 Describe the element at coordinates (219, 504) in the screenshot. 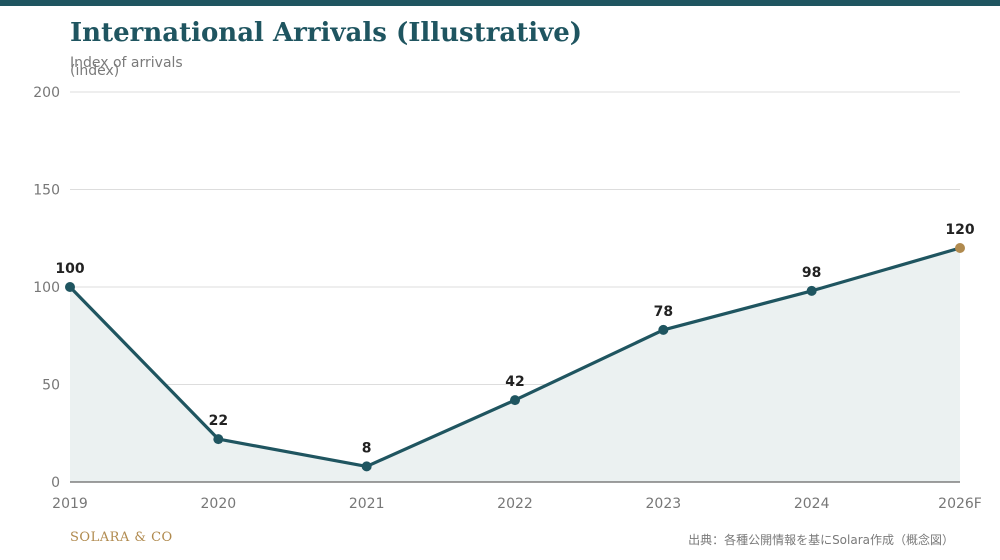

I see `x-tick-label: 2020` at that location.